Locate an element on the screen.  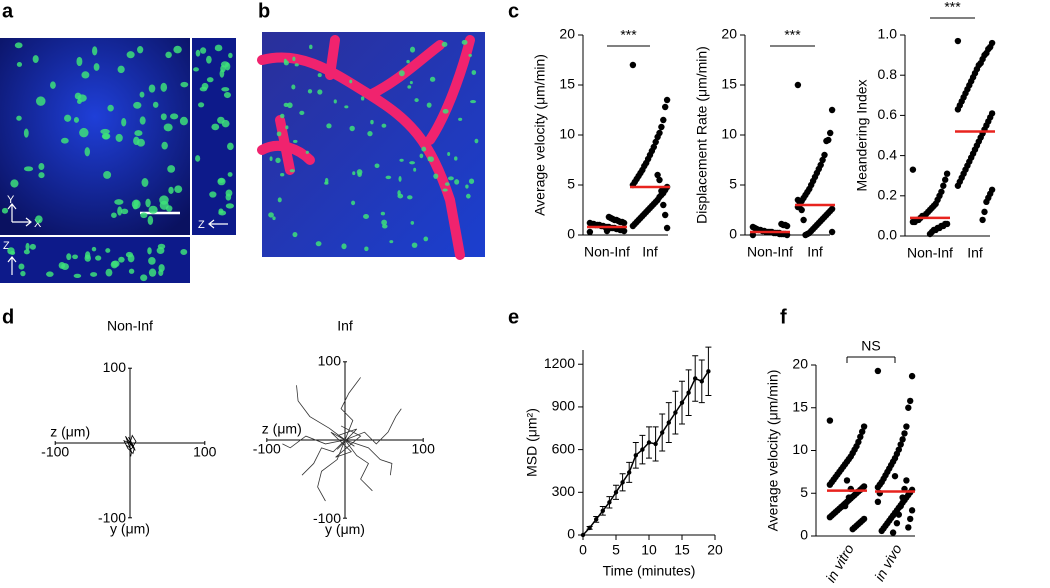
axis-letter: Z is located at coordinates (6, 246).